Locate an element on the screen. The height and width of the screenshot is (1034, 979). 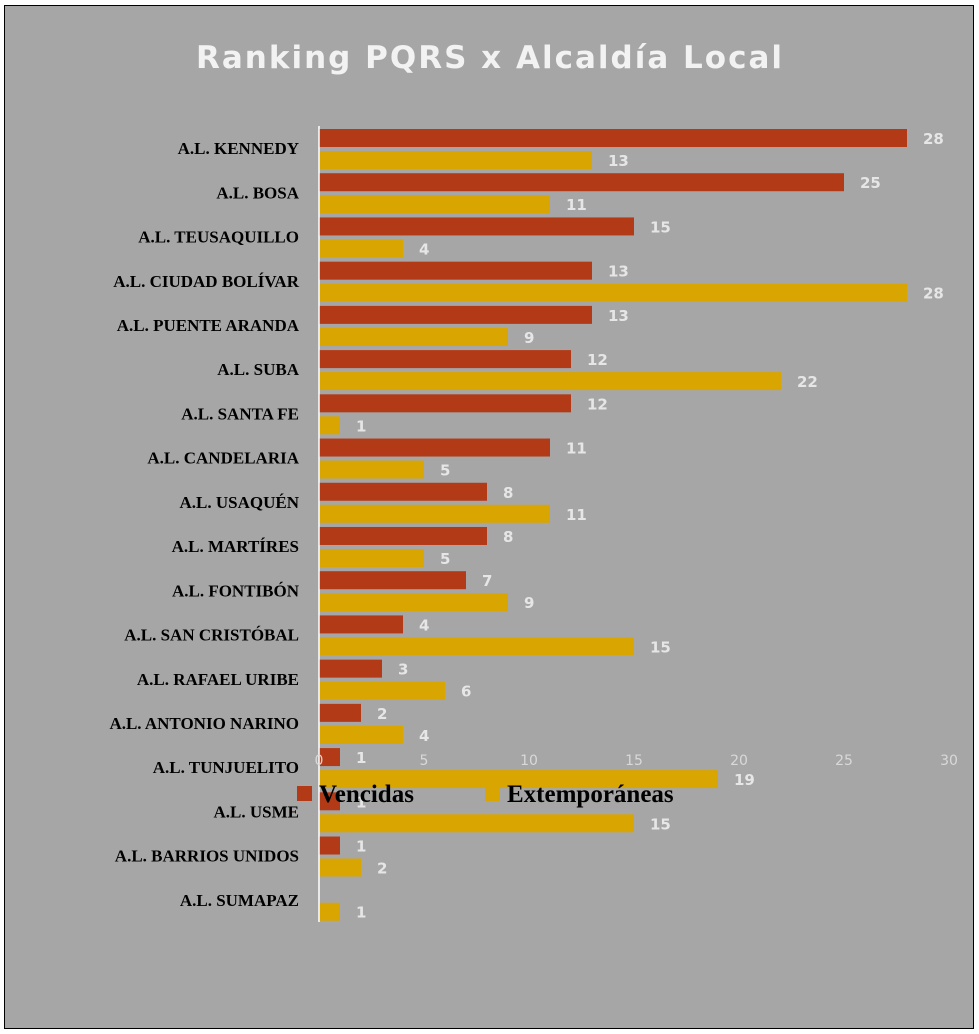
category-label: A.L. BOSA is located at coordinates (257, 192).